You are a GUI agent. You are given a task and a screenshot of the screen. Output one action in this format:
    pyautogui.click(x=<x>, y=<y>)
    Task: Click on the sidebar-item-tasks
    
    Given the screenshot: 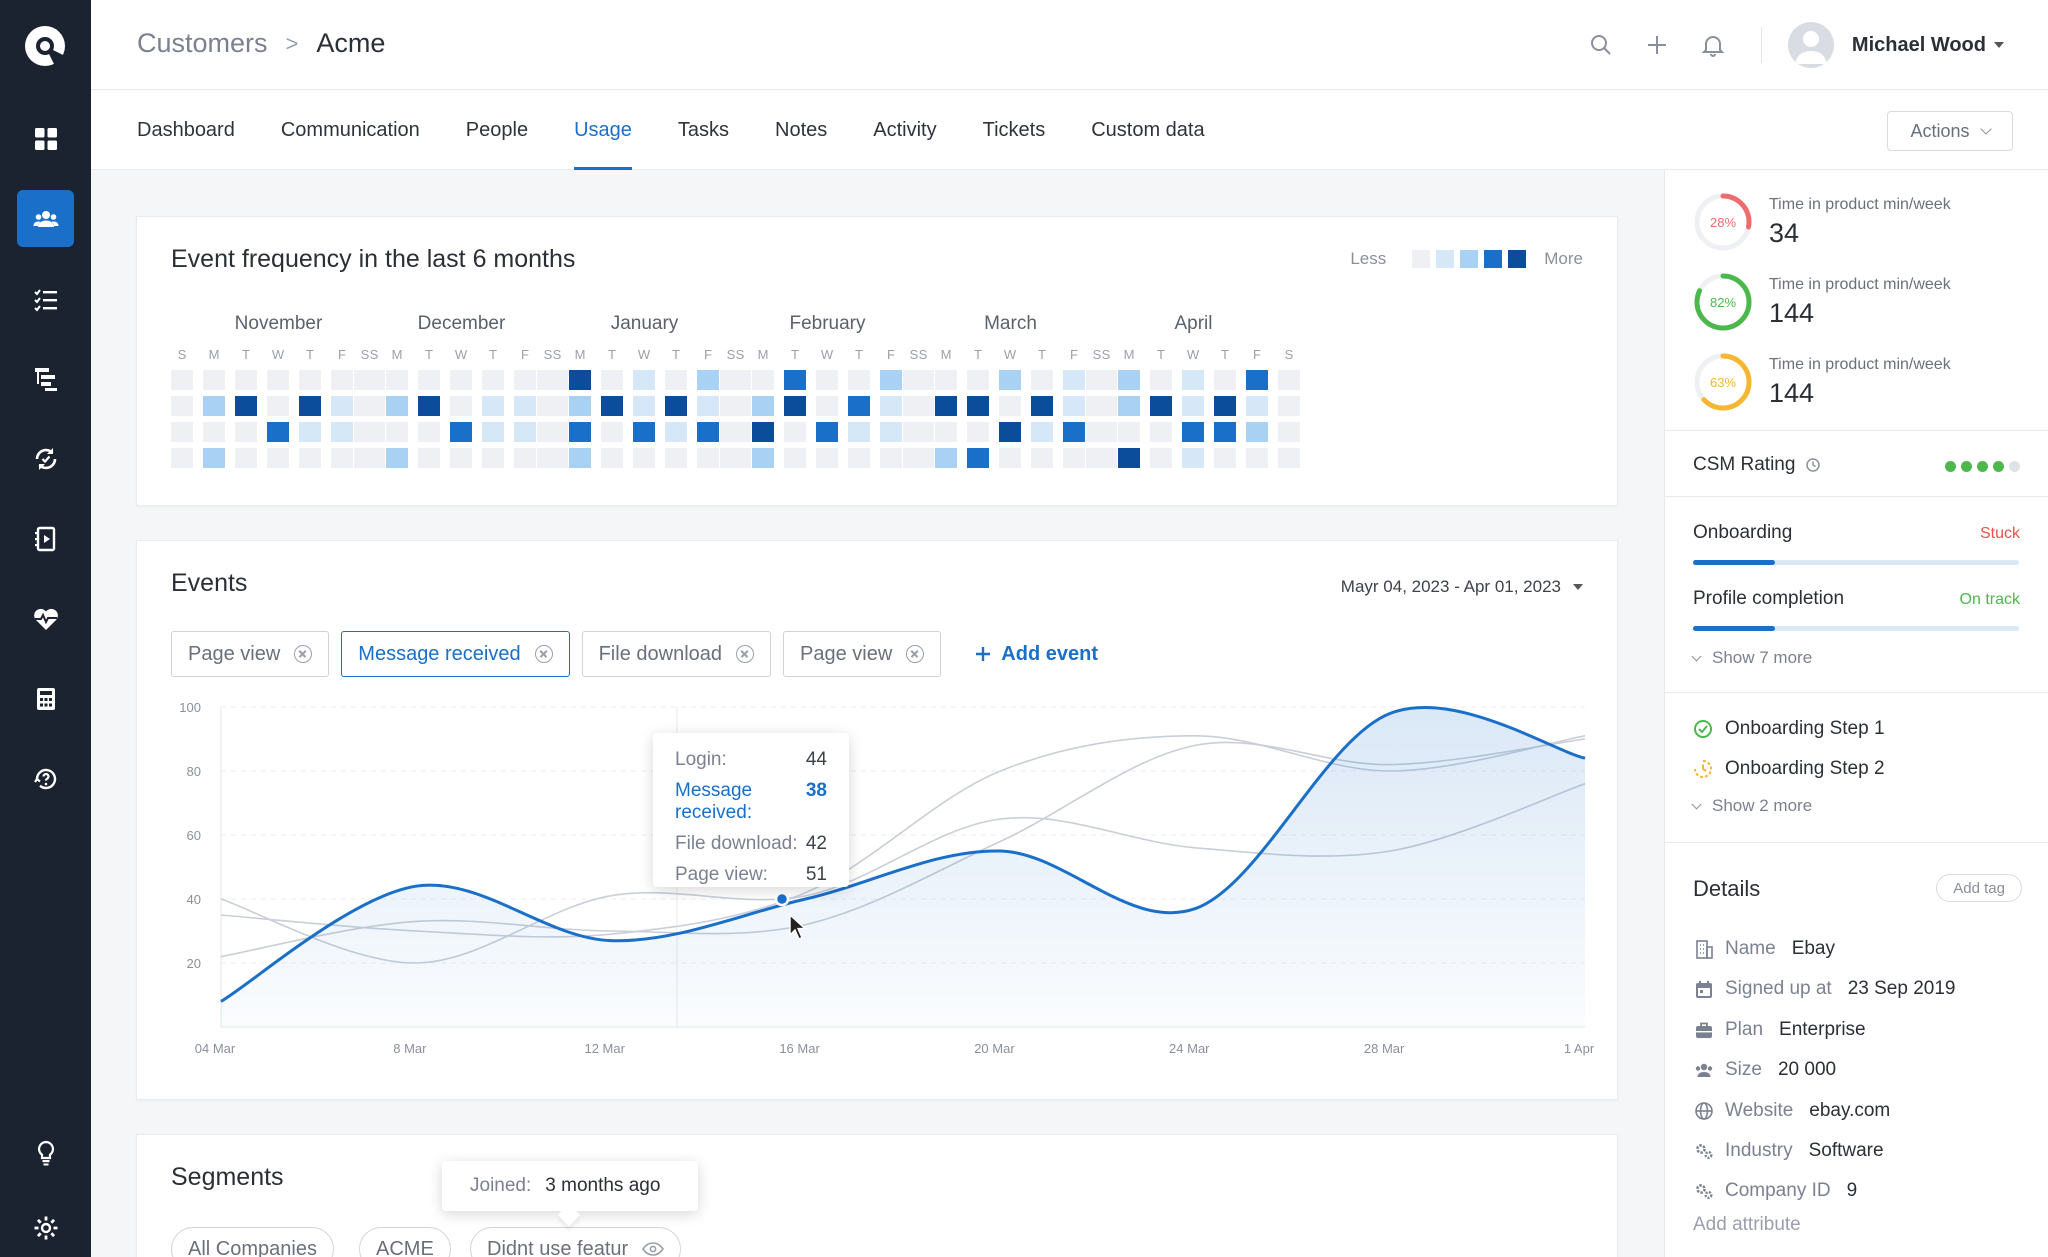 What is the action you would take?
    pyautogui.click(x=45, y=298)
    